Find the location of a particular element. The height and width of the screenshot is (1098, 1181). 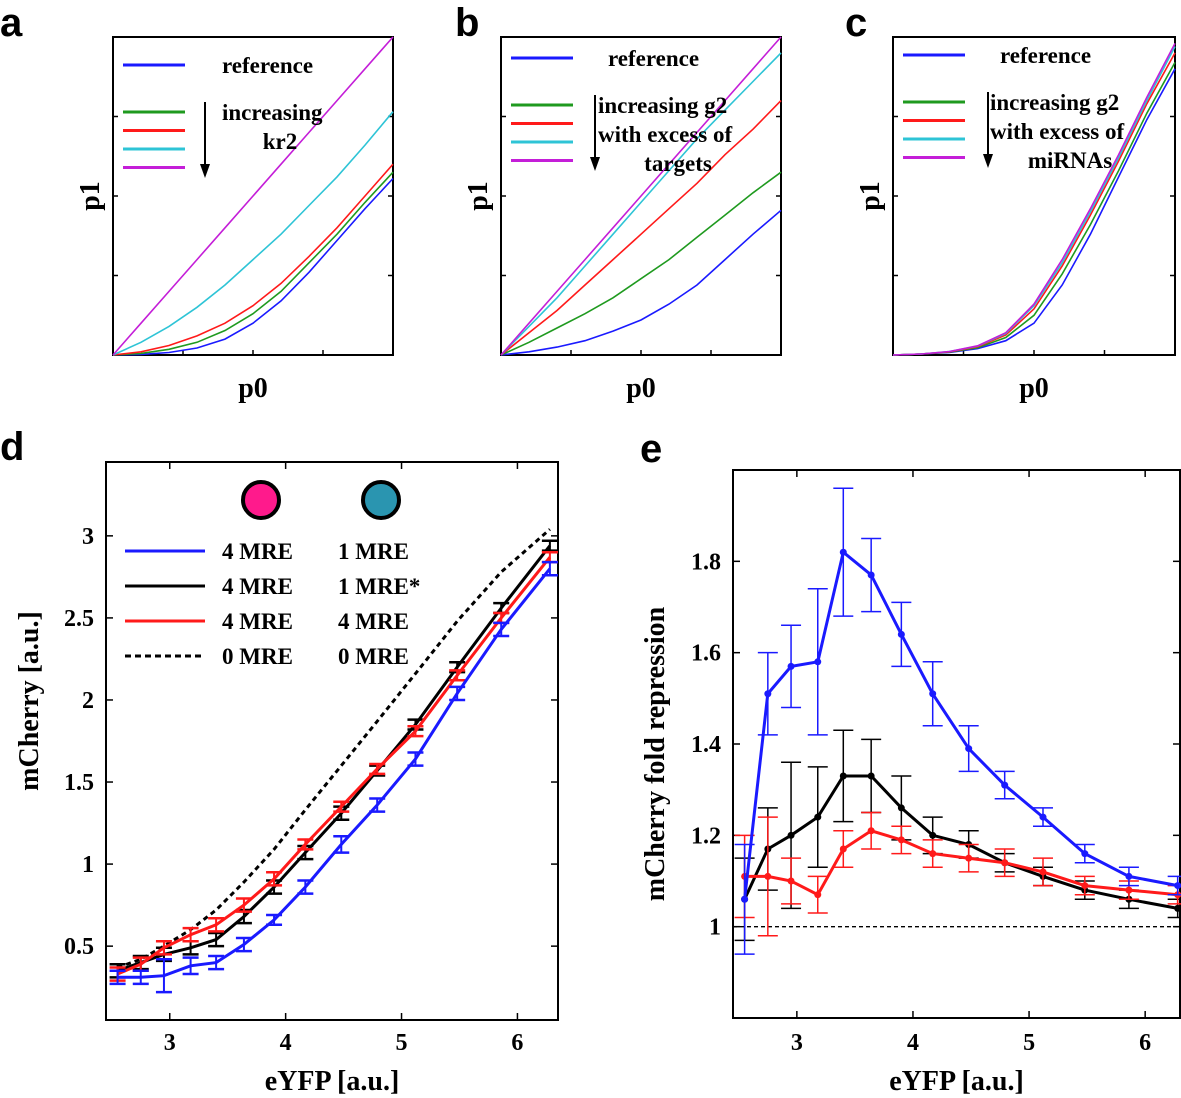

y-tick-label-e: 1 is located at coordinates (715, 928).